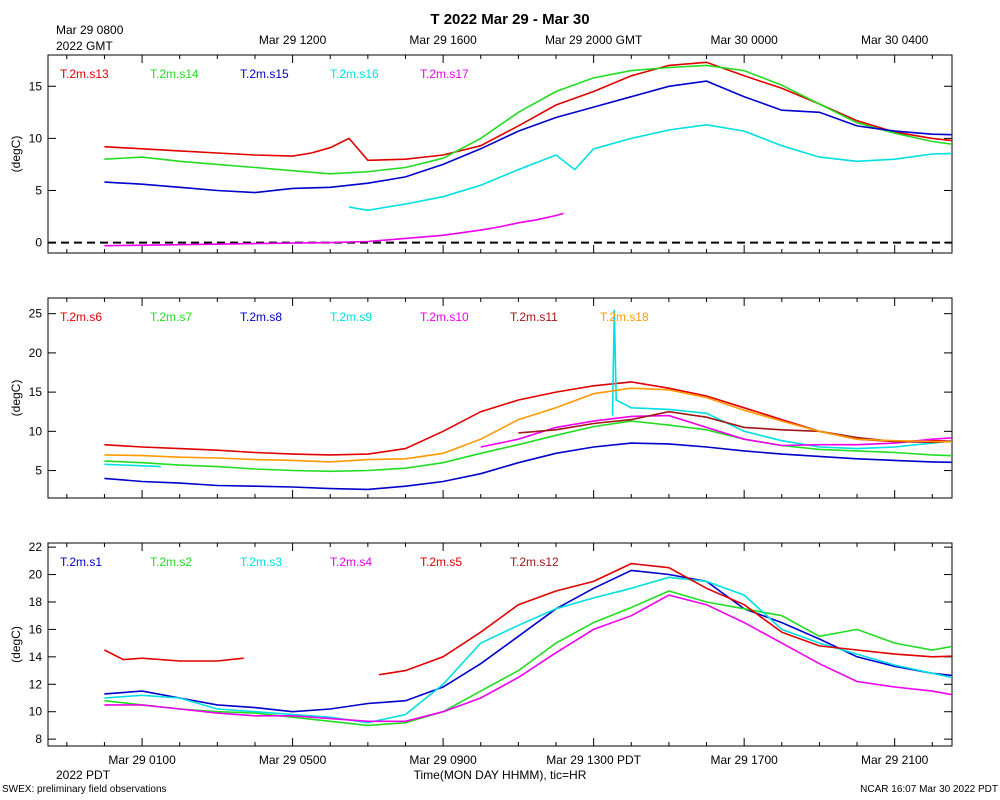  What do you see at coordinates (84, 789) in the screenshot?
I see `footer-left: SWEX: preliminary field observations` at bounding box center [84, 789].